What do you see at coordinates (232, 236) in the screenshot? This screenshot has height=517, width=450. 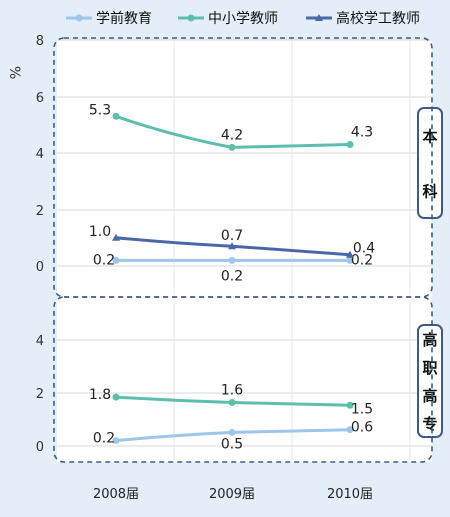 I see `data-label: 0.7` at bounding box center [232, 236].